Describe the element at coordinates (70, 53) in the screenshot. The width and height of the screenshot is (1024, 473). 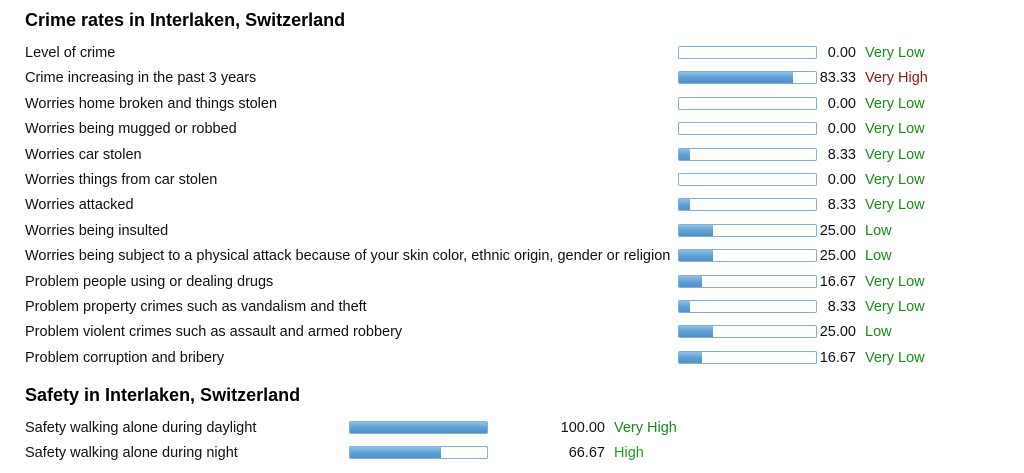
I see `row-label: Level of crime` at that location.